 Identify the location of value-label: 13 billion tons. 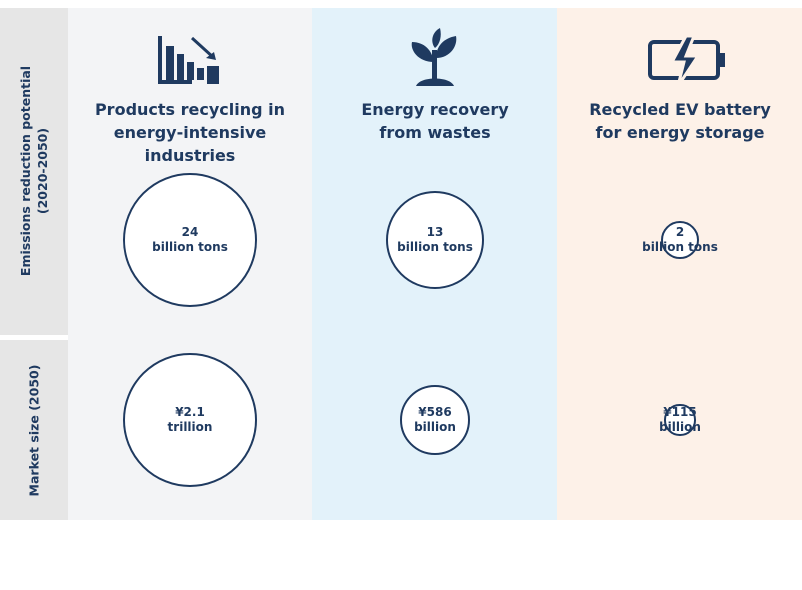
(435, 239).